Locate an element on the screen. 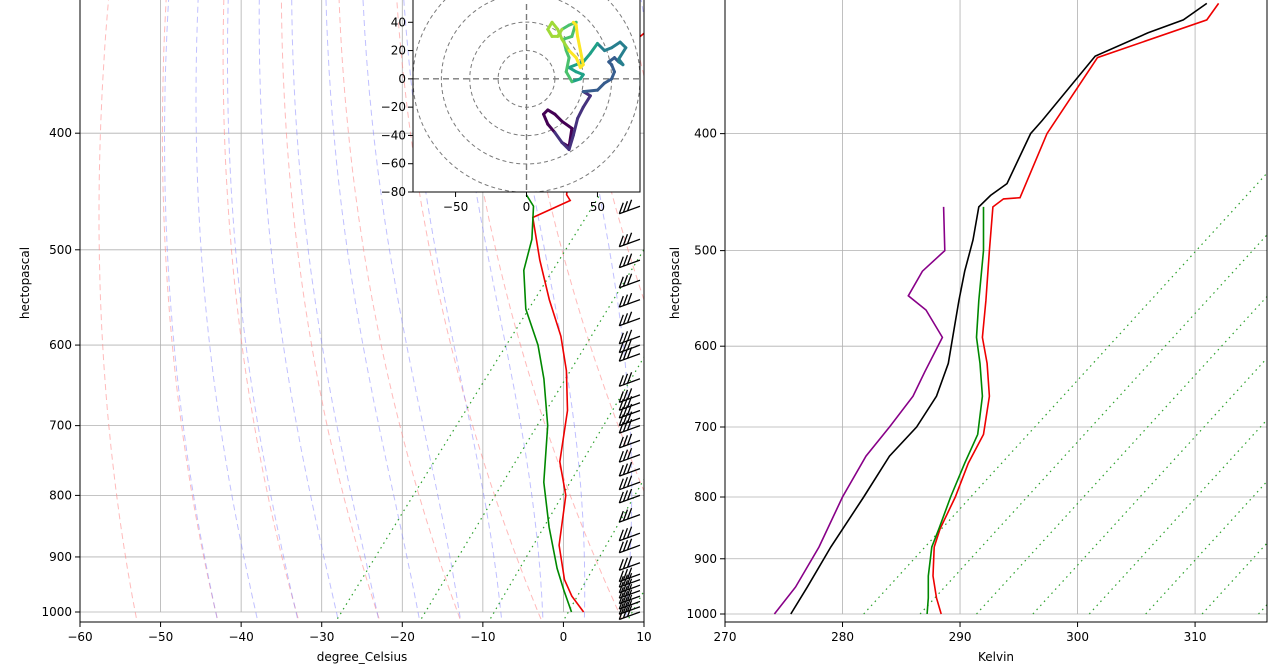 This screenshot has width=1280, height=670. x-tick-label: −10 is located at coordinates (482, 637).